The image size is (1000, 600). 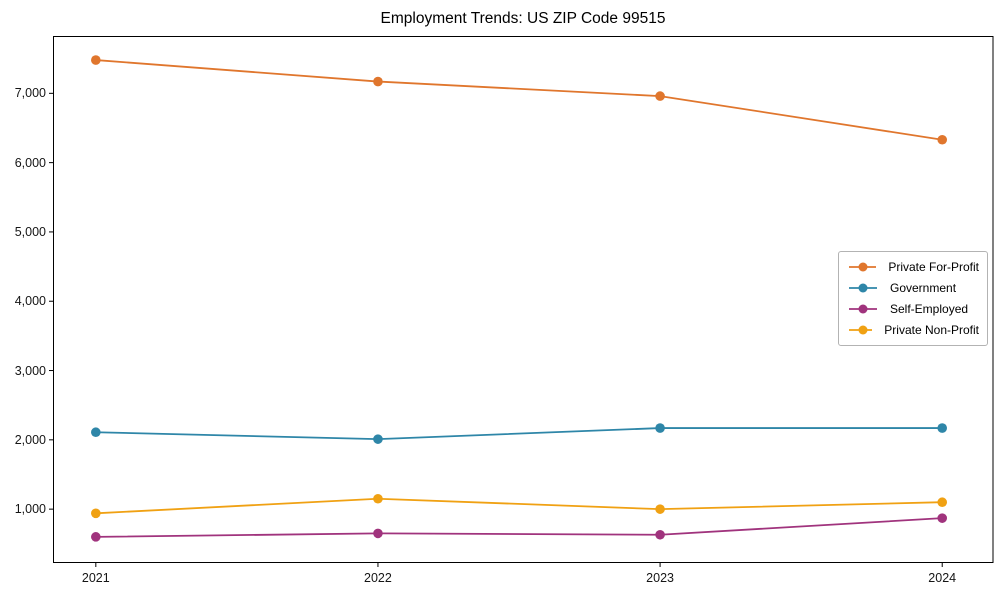 What do you see at coordinates (660, 534) in the screenshot?
I see `data-point-self-employed-2023` at bounding box center [660, 534].